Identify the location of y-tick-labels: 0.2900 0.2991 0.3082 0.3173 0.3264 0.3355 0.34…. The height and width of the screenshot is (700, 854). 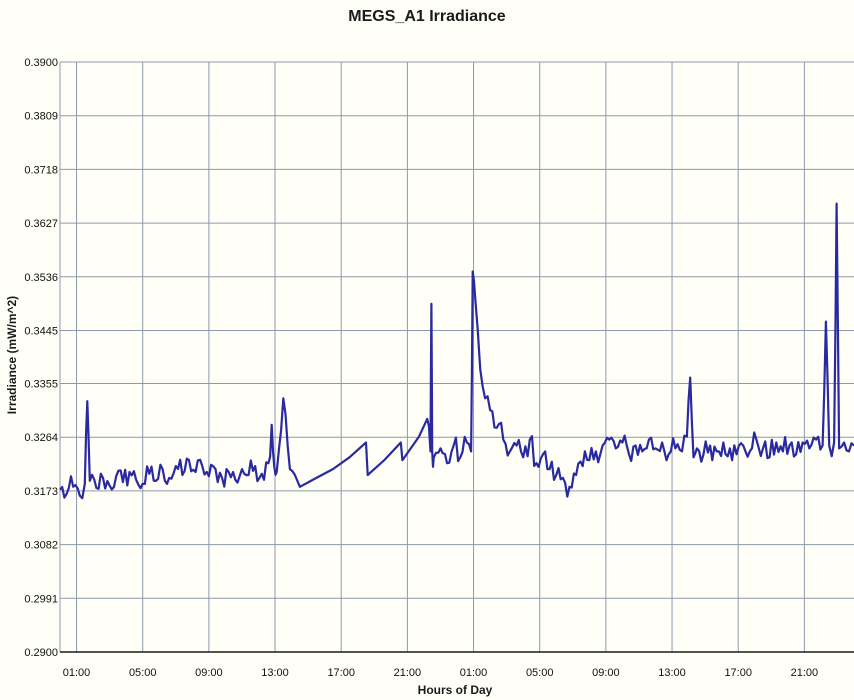
(41, 358).